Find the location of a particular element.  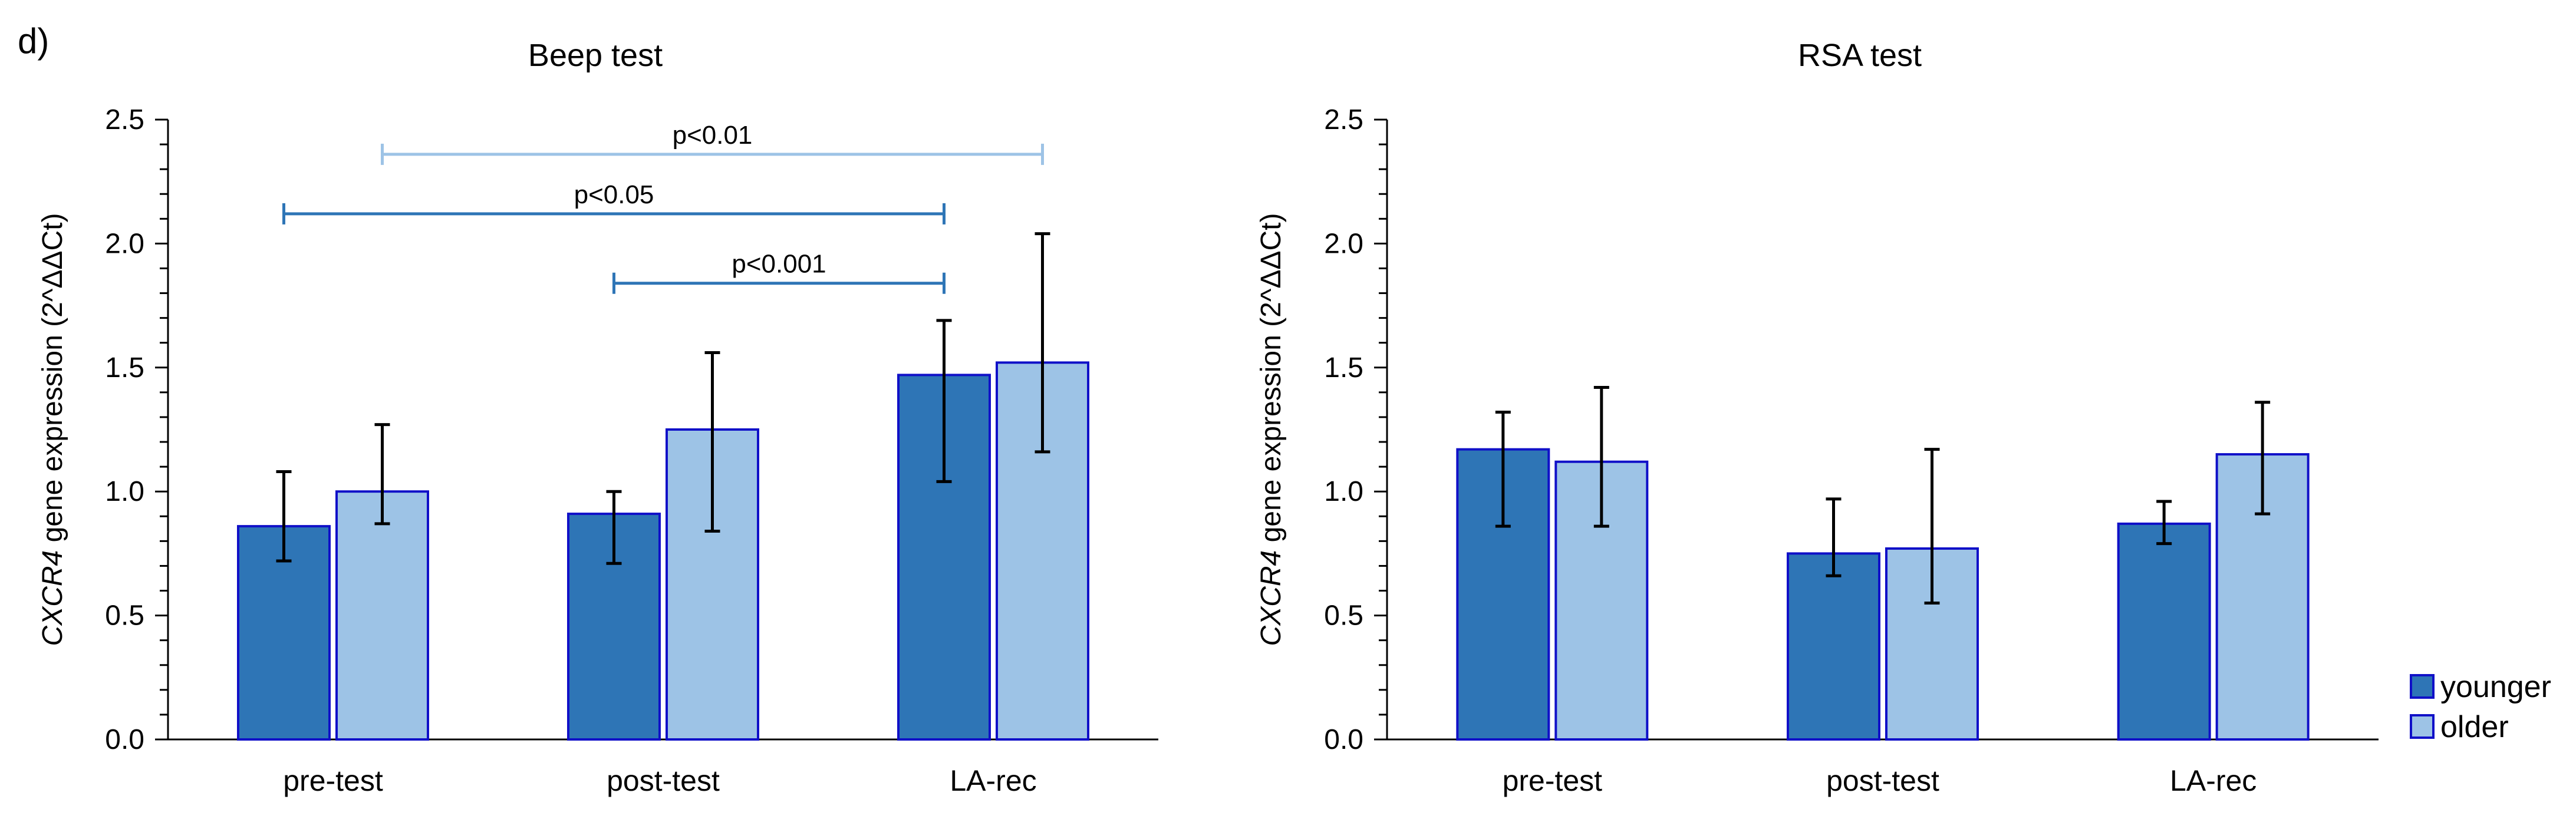

chart-title: RSA test is located at coordinates (1860, 56).